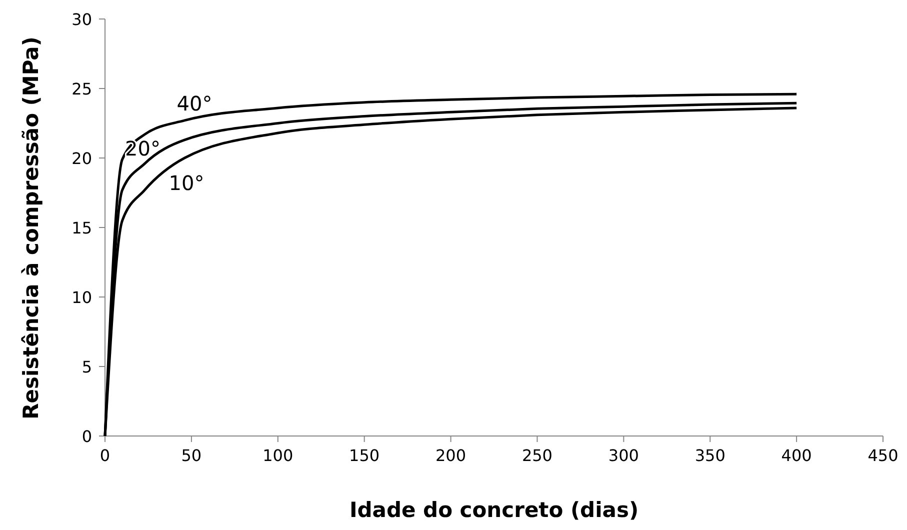 Image resolution: width=907 pixels, height=530 pixels. Describe the element at coordinates (883, 455) in the screenshot. I see `x-tick-label: 450` at that location.